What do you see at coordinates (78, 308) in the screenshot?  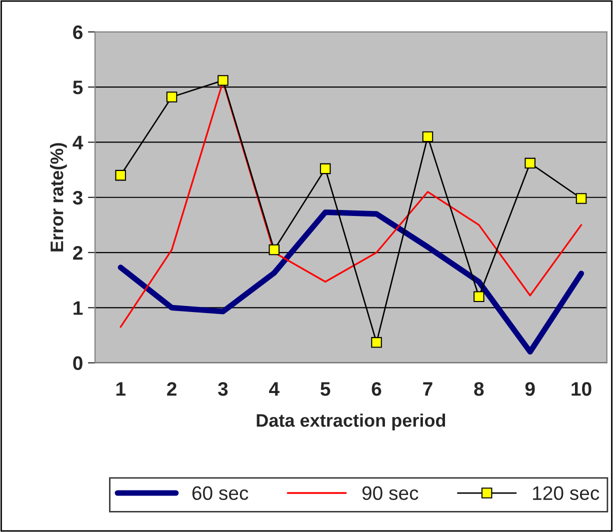 I see `y-tick-label: 1` at bounding box center [78, 308].